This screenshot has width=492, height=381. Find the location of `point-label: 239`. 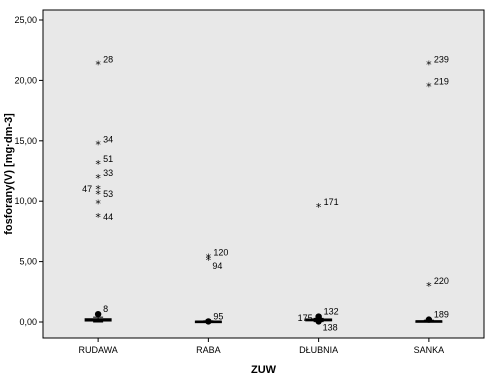

point-label: 239 is located at coordinates (441, 60).